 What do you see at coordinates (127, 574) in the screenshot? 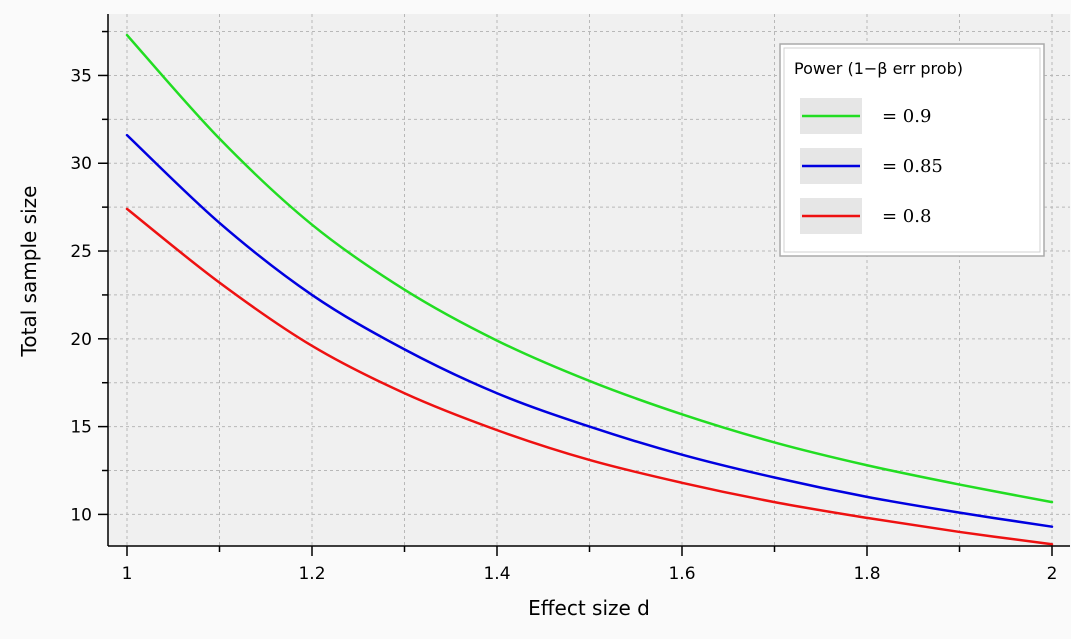
I see `x-tick-label: 1` at bounding box center [127, 574].